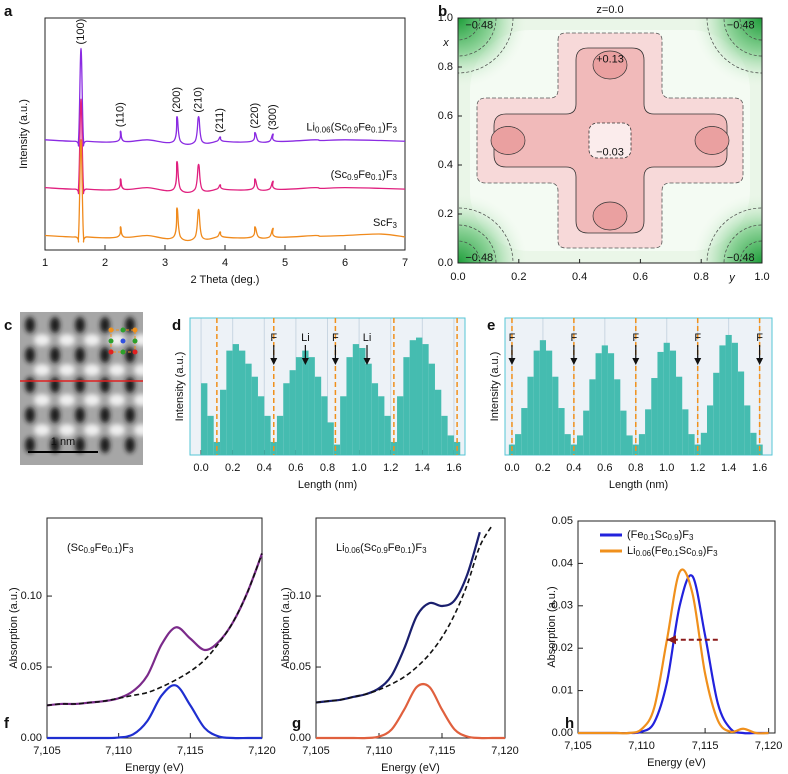 The width and height of the screenshot is (788, 774). What do you see at coordinates (8, 325) in the screenshot?
I see `panel-letter: c` at bounding box center [8, 325].